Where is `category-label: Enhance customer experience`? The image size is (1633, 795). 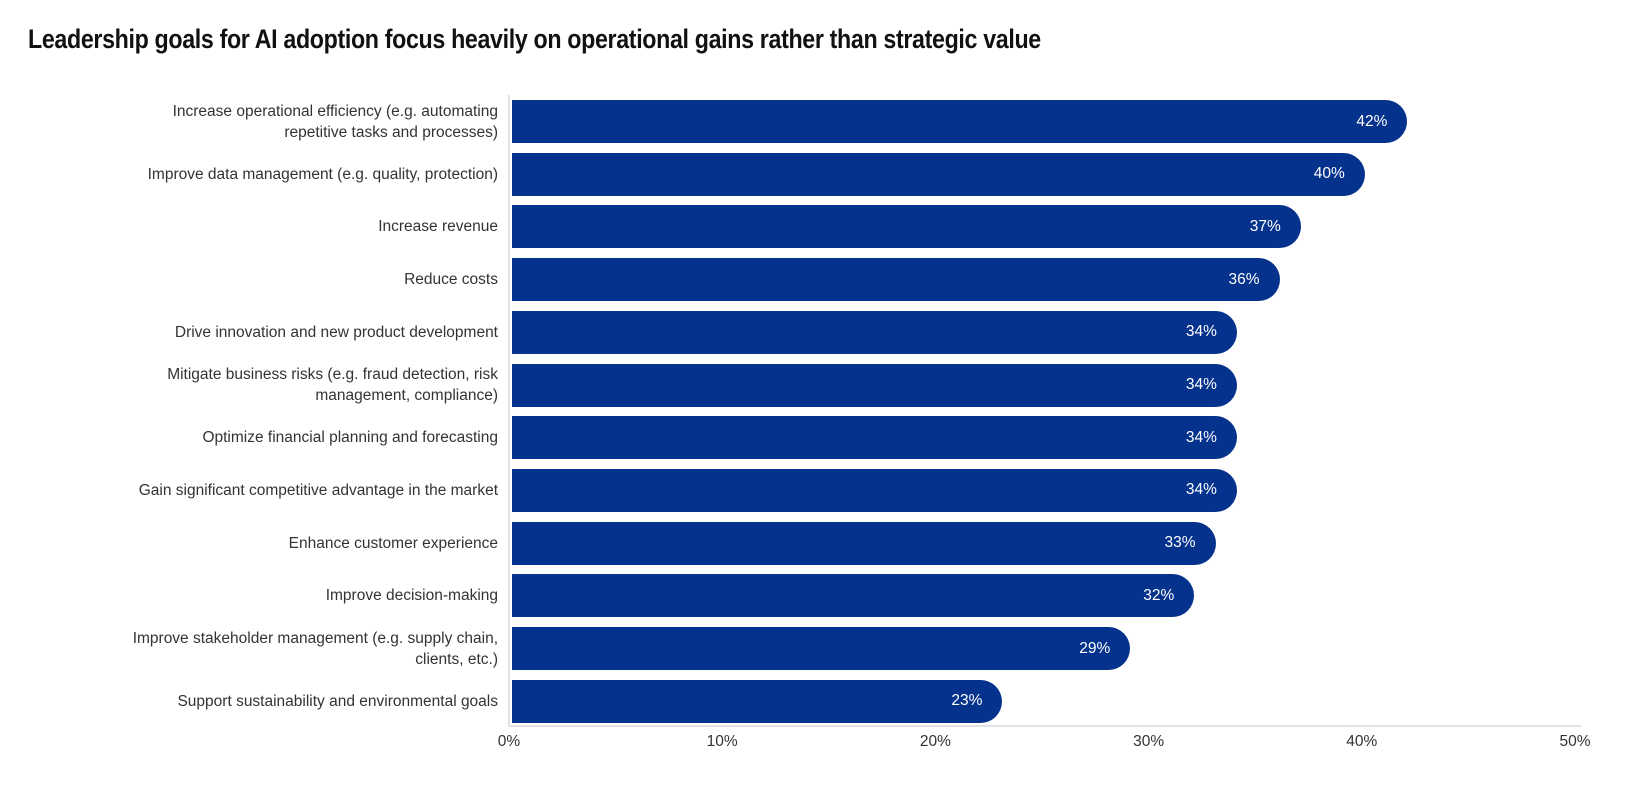 category-label: Enhance customer experience is located at coordinates (393, 543).